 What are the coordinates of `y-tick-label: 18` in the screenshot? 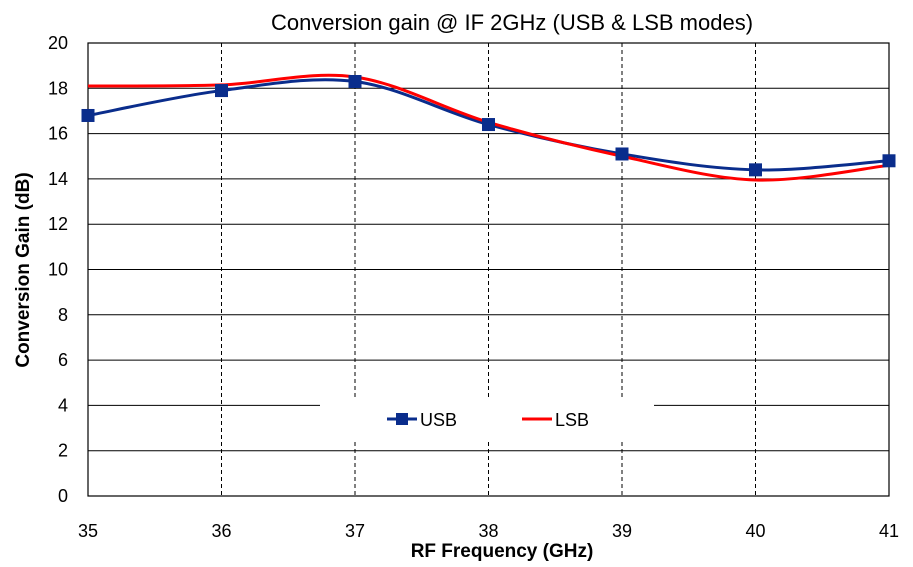 It's located at (58, 88).